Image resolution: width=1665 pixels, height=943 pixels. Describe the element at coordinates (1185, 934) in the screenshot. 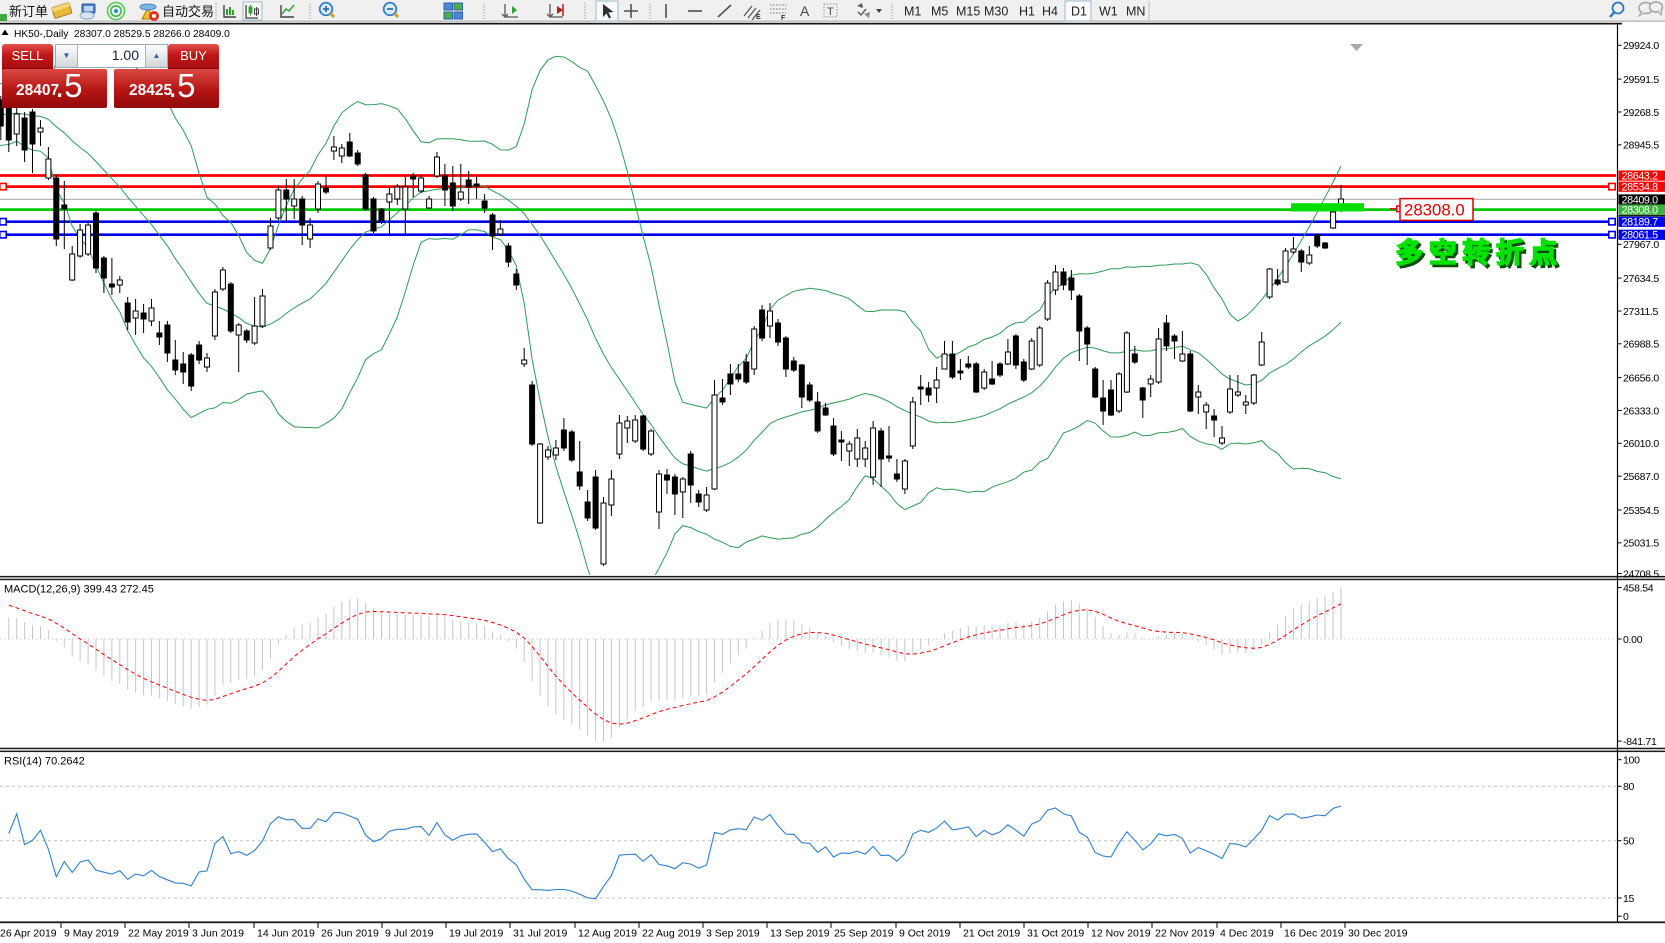

I see `svg-text: 22 Nov 2019` at that location.